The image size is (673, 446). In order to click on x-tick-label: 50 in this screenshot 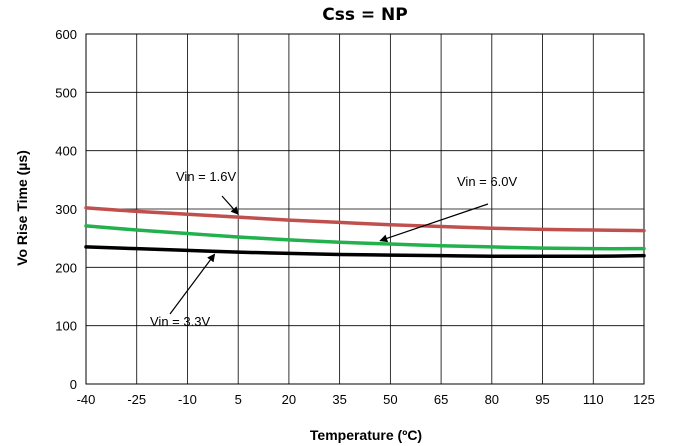, I will do `click(390, 399)`.